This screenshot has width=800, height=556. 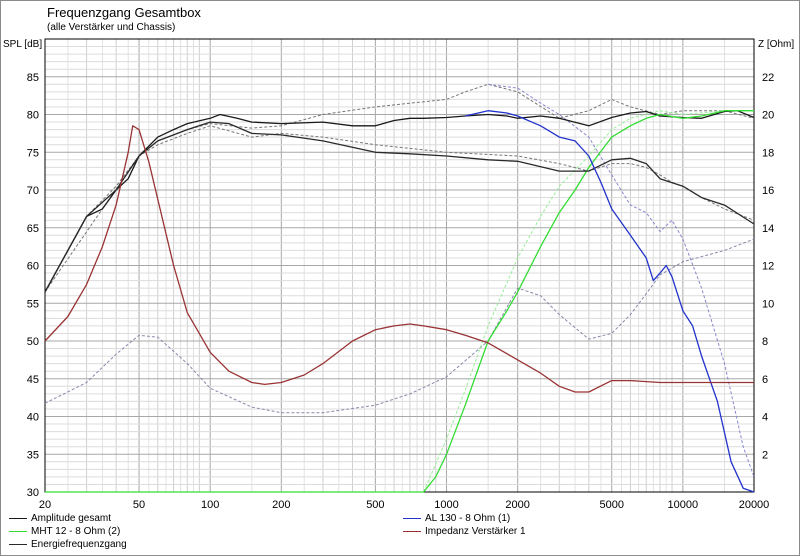 I want to click on y-tick-label-left: 40, so click(x=33, y=418).